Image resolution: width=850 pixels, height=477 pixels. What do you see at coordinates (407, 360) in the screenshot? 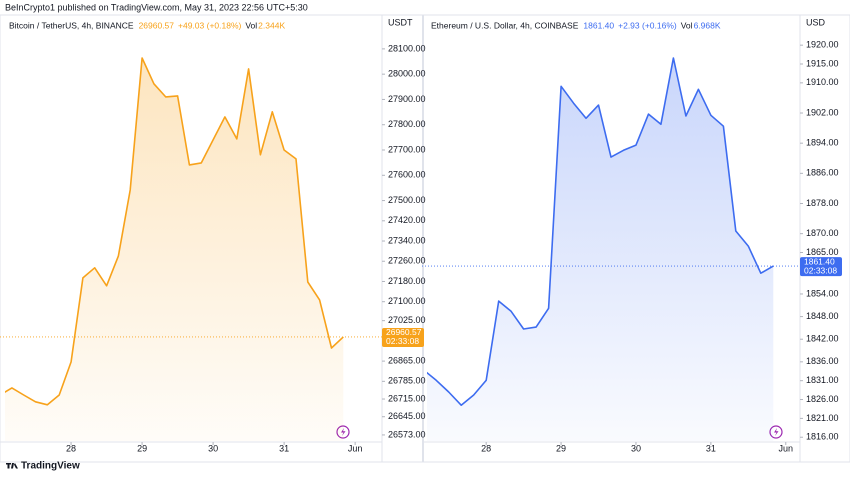
I see `y-tick-label: 26865.00` at bounding box center [407, 360].